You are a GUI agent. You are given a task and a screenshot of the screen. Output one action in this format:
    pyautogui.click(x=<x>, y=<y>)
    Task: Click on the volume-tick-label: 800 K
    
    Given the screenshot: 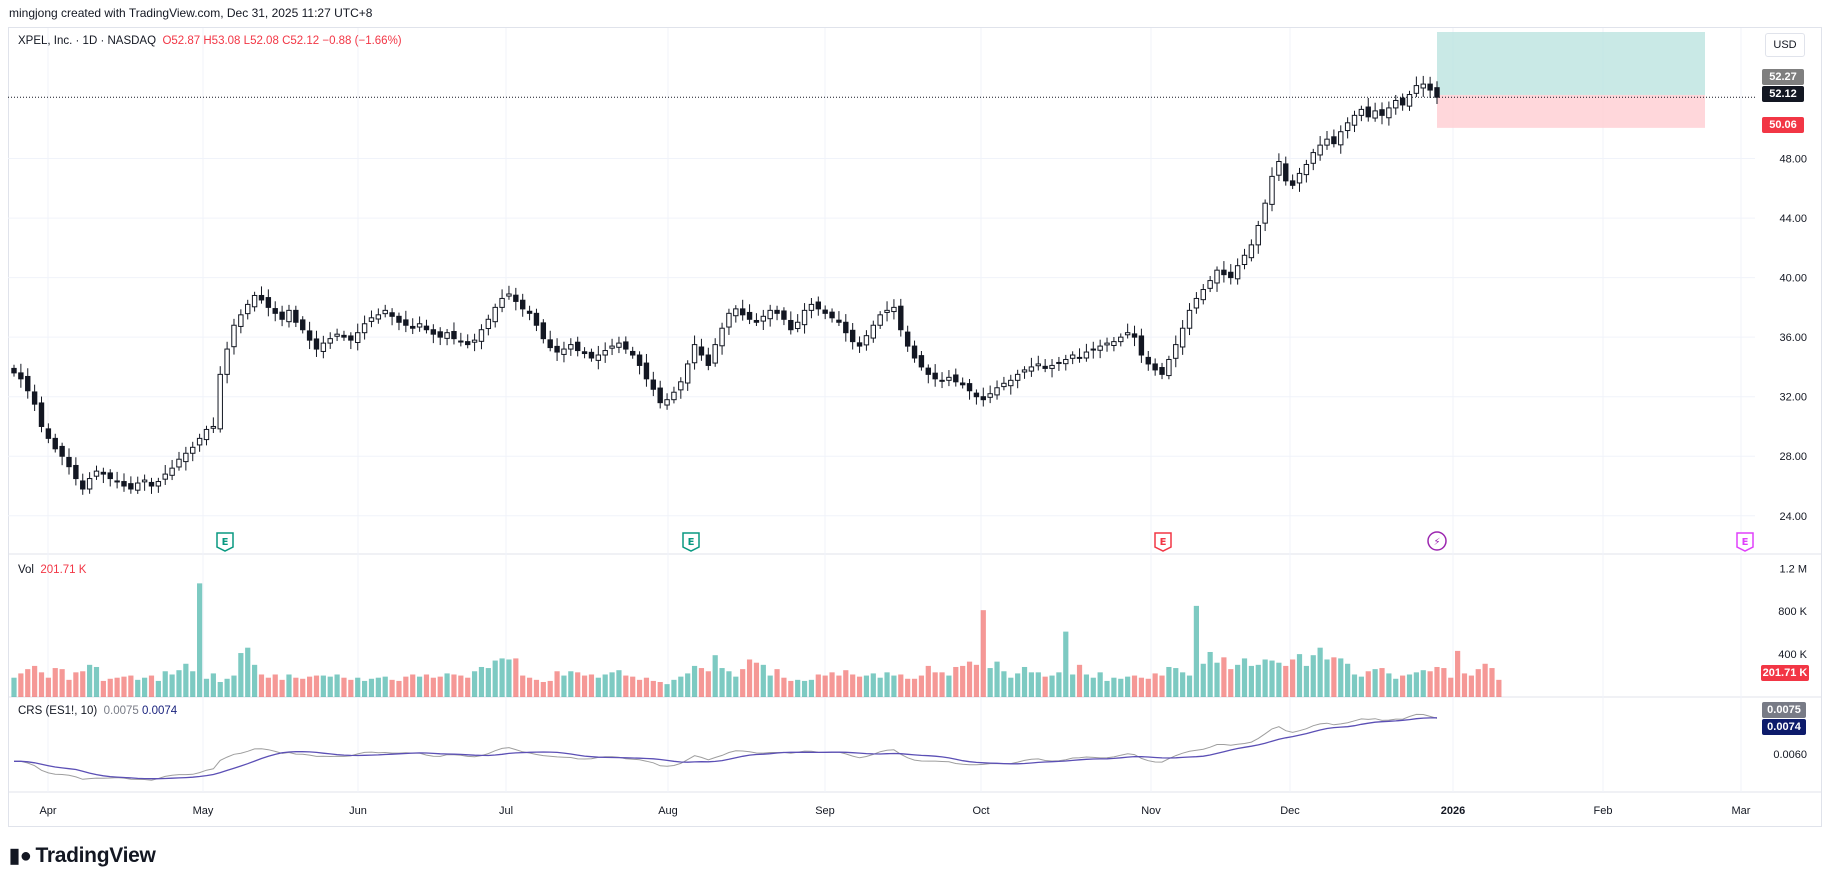 What is the action you would take?
    pyautogui.click(x=1792, y=612)
    